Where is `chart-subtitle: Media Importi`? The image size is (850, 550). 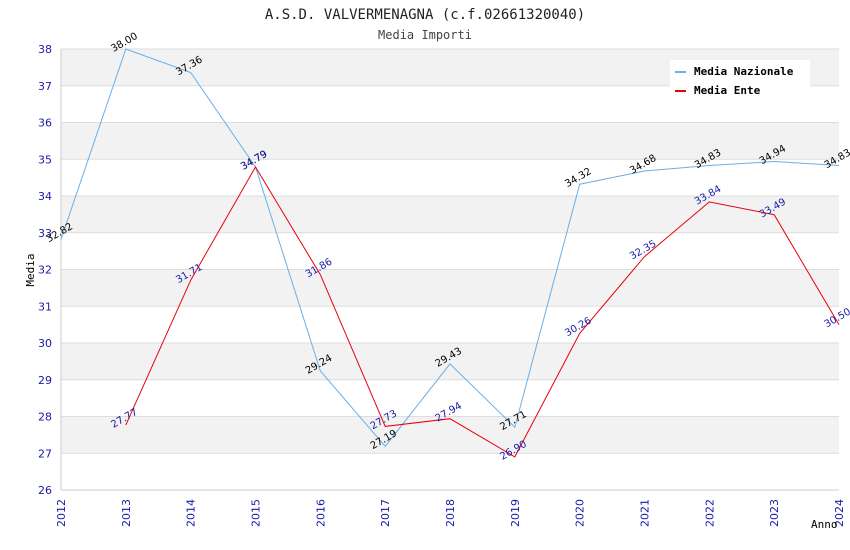 chart-subtitle: Media Importi is located at coordinates (425, 35).